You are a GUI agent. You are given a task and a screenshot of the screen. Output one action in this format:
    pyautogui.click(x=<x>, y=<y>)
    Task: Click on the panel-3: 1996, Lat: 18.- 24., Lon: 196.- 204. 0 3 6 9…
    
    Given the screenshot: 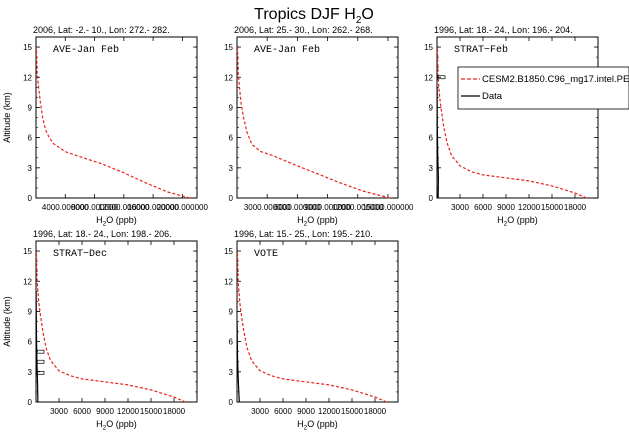 What is the action you would take?
    pyautogui.click(x=511, y=126)
    